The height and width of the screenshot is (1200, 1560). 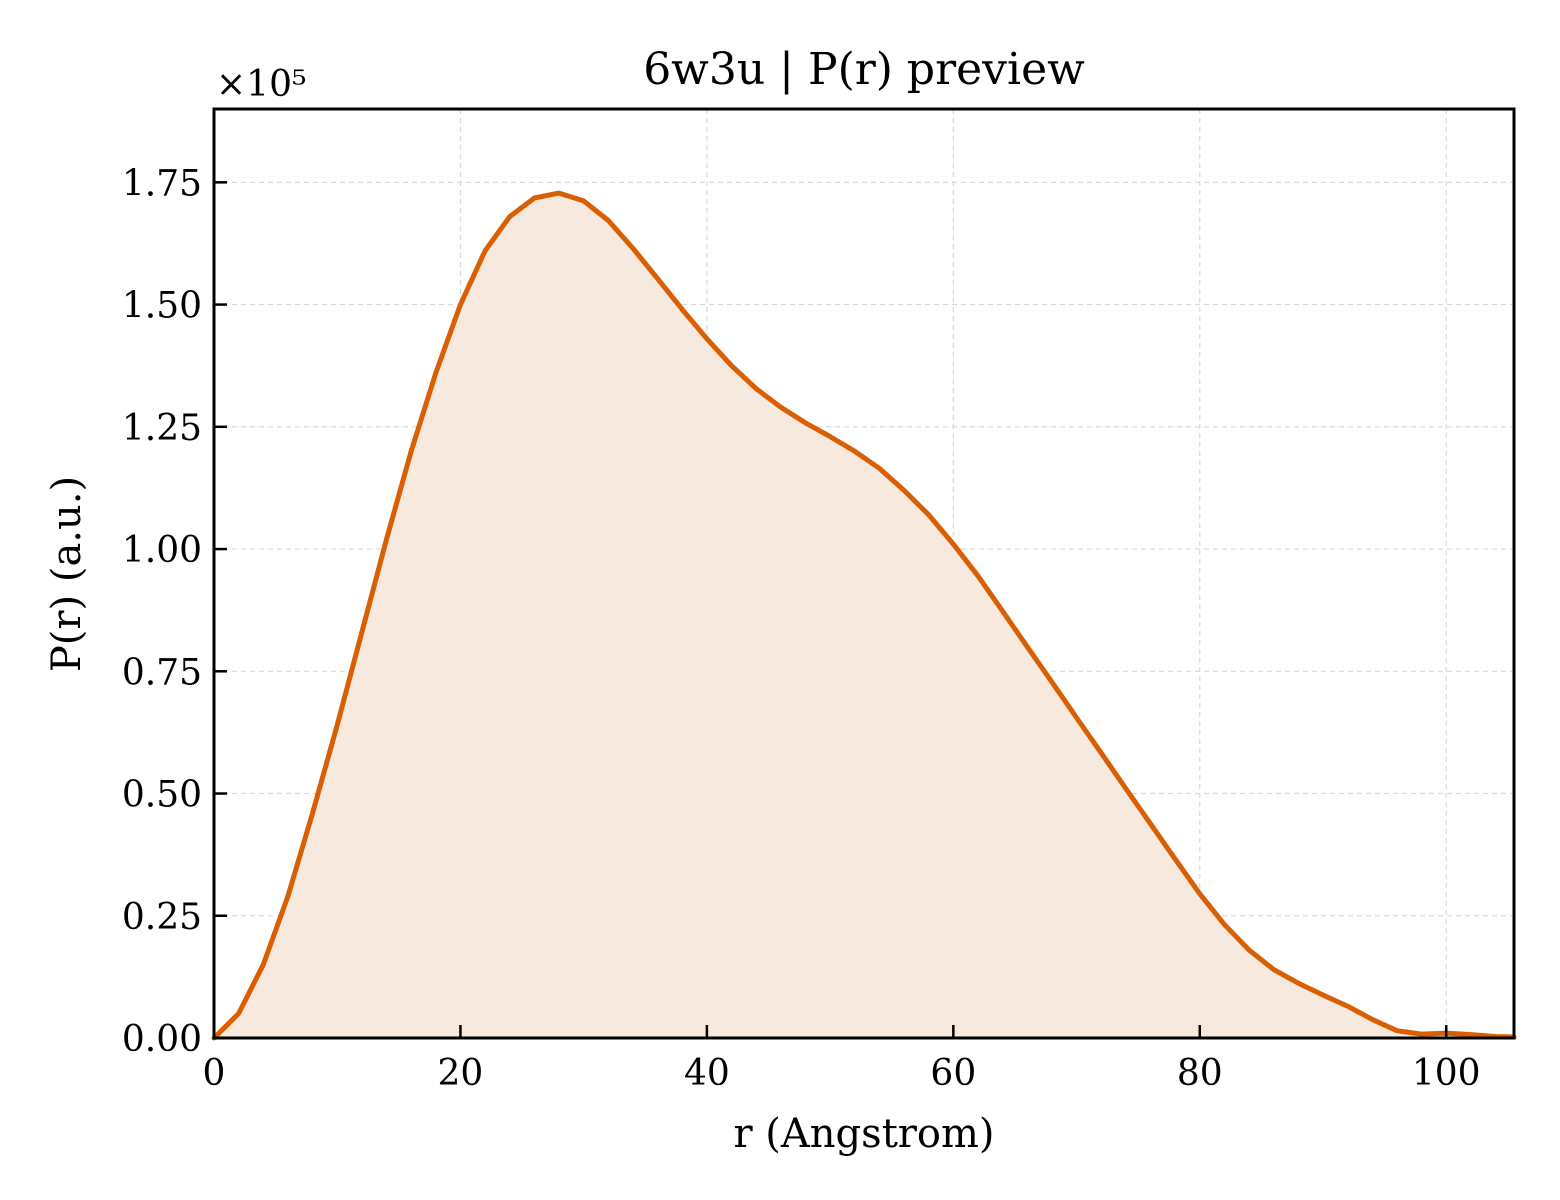 What do you see at coordinates (1446, 1073) in the screenshot?
I see `x-tick-label: 100` at bounding box center [1446, 1073].